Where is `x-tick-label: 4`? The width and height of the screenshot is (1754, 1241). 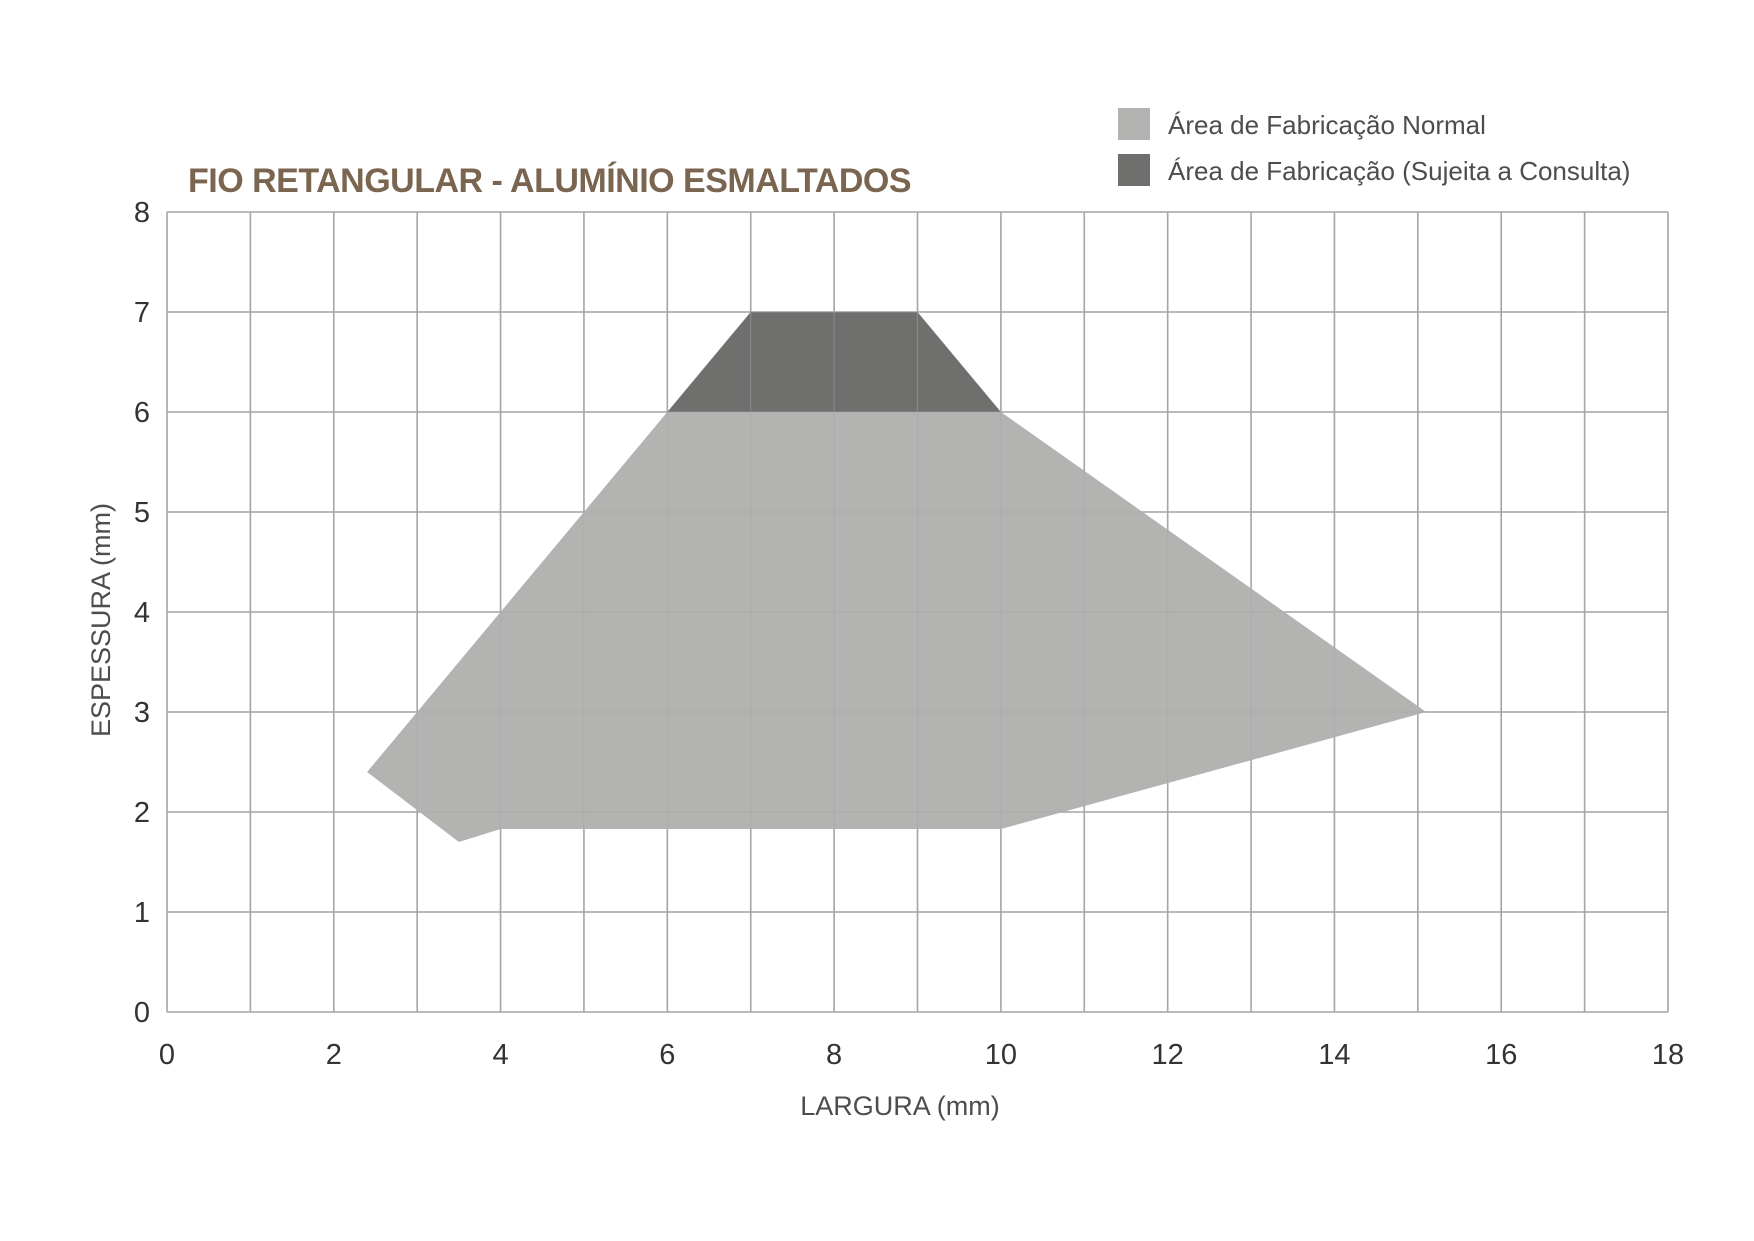 x-tick-label: 4 is located at coordinates (500, 1055).